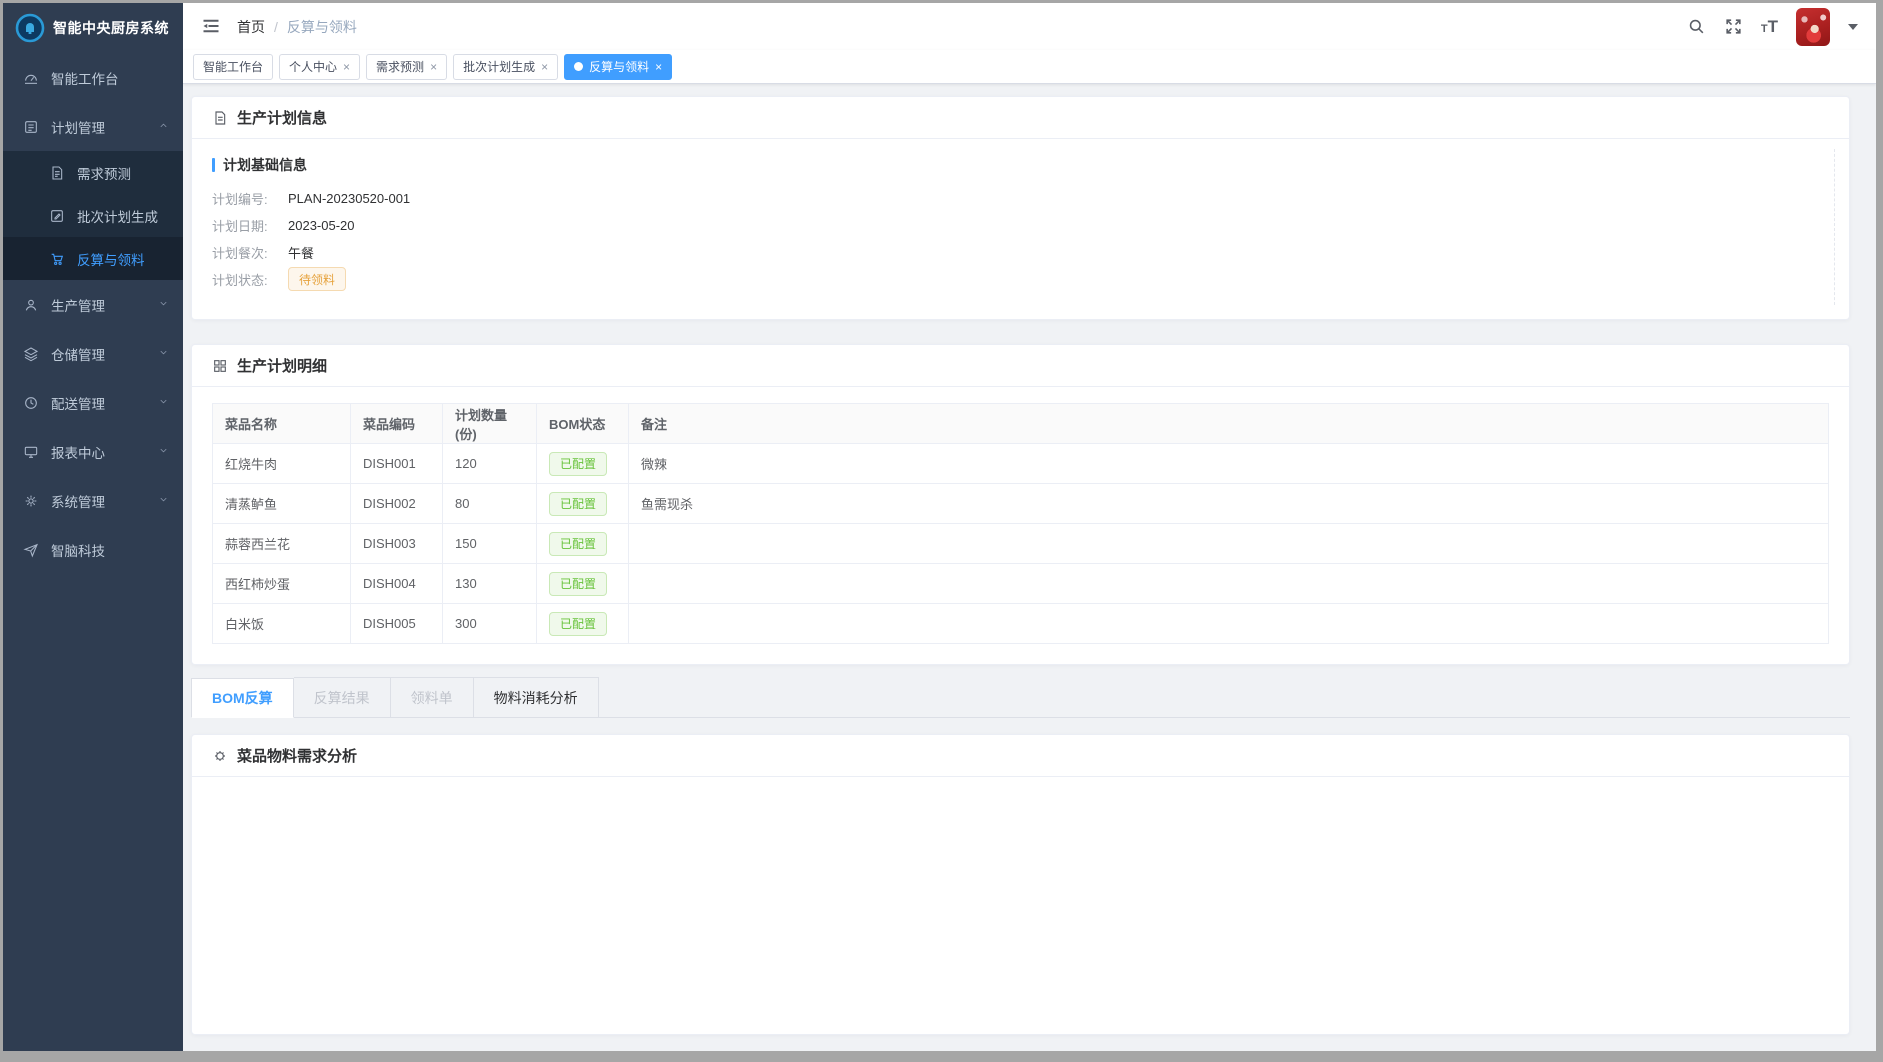 The image size is (1883, 1062). Describe the element at coordinates (1020, 756) in the screenshot. I see `analysis-card-header: 菜品物料需求分析` at that location.